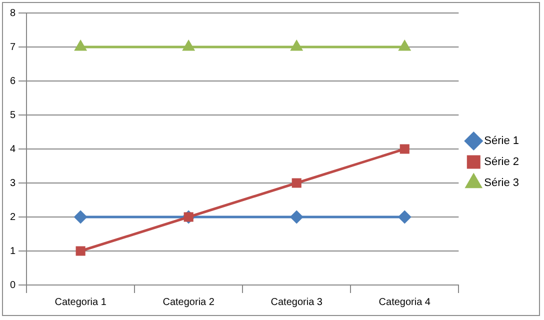 This screenshot has height=320, width=544. Describe the element at coordinates (188, 302) in the screenshot. I see `x-tick-label: Categoria 2` at that location.